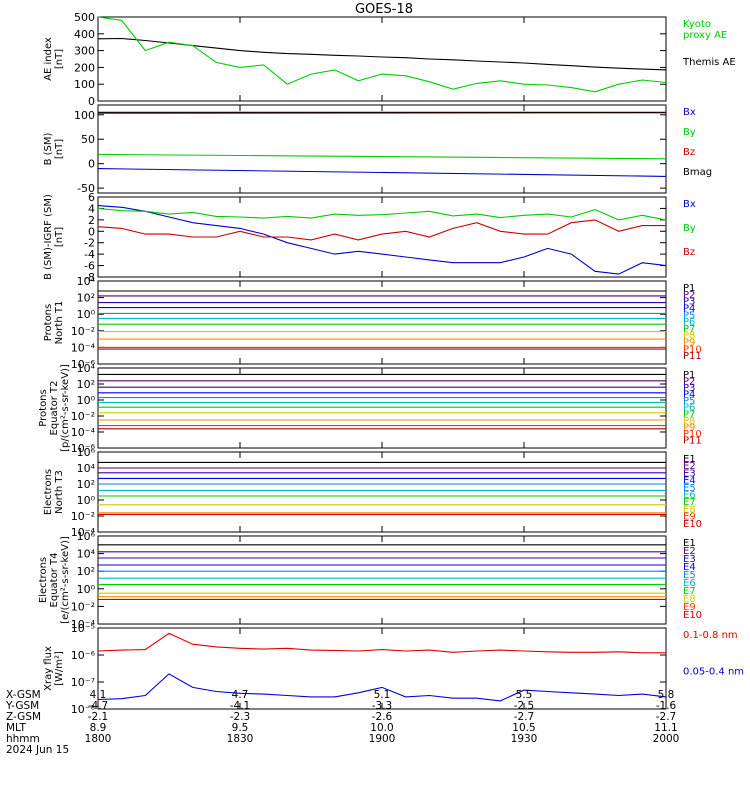 The height and width of the screenshot is (800, 750). Describe the element at coordinates (89, 254) in the screenshot. I see `y-tick-label: -4` at that location.